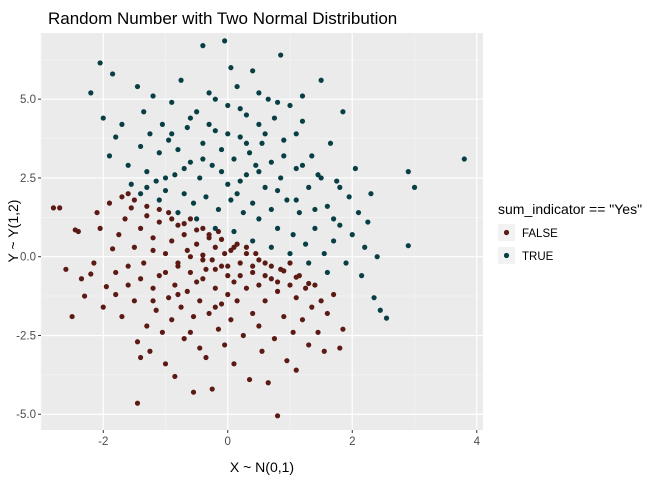 The image size is (672, 480). Describe the element at coordinates (570, 209) in the screenshot. I see `legend-title: sum_indicator == "Yes"` at that location.